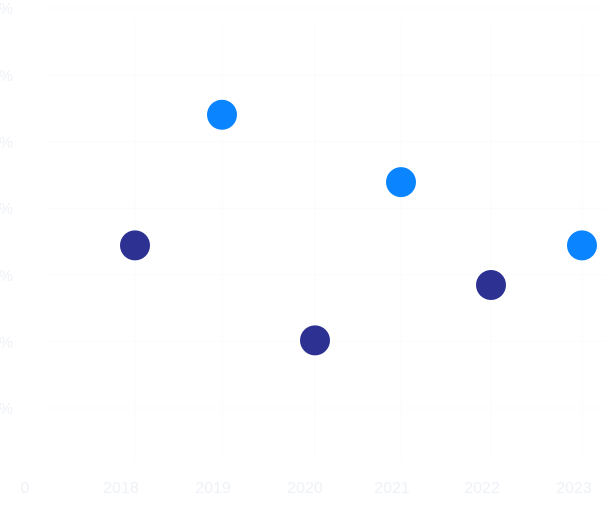  Describe the element at coordinates (401, 182) in the screenshot. I see `data-point-series-2-2021` at that location.